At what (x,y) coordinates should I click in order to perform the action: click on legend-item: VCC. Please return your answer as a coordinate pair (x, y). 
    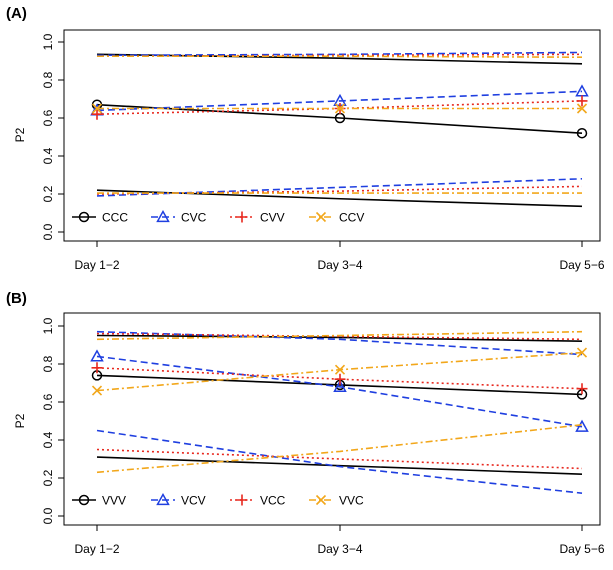
    Looking at the image, I should click on (258, 501).